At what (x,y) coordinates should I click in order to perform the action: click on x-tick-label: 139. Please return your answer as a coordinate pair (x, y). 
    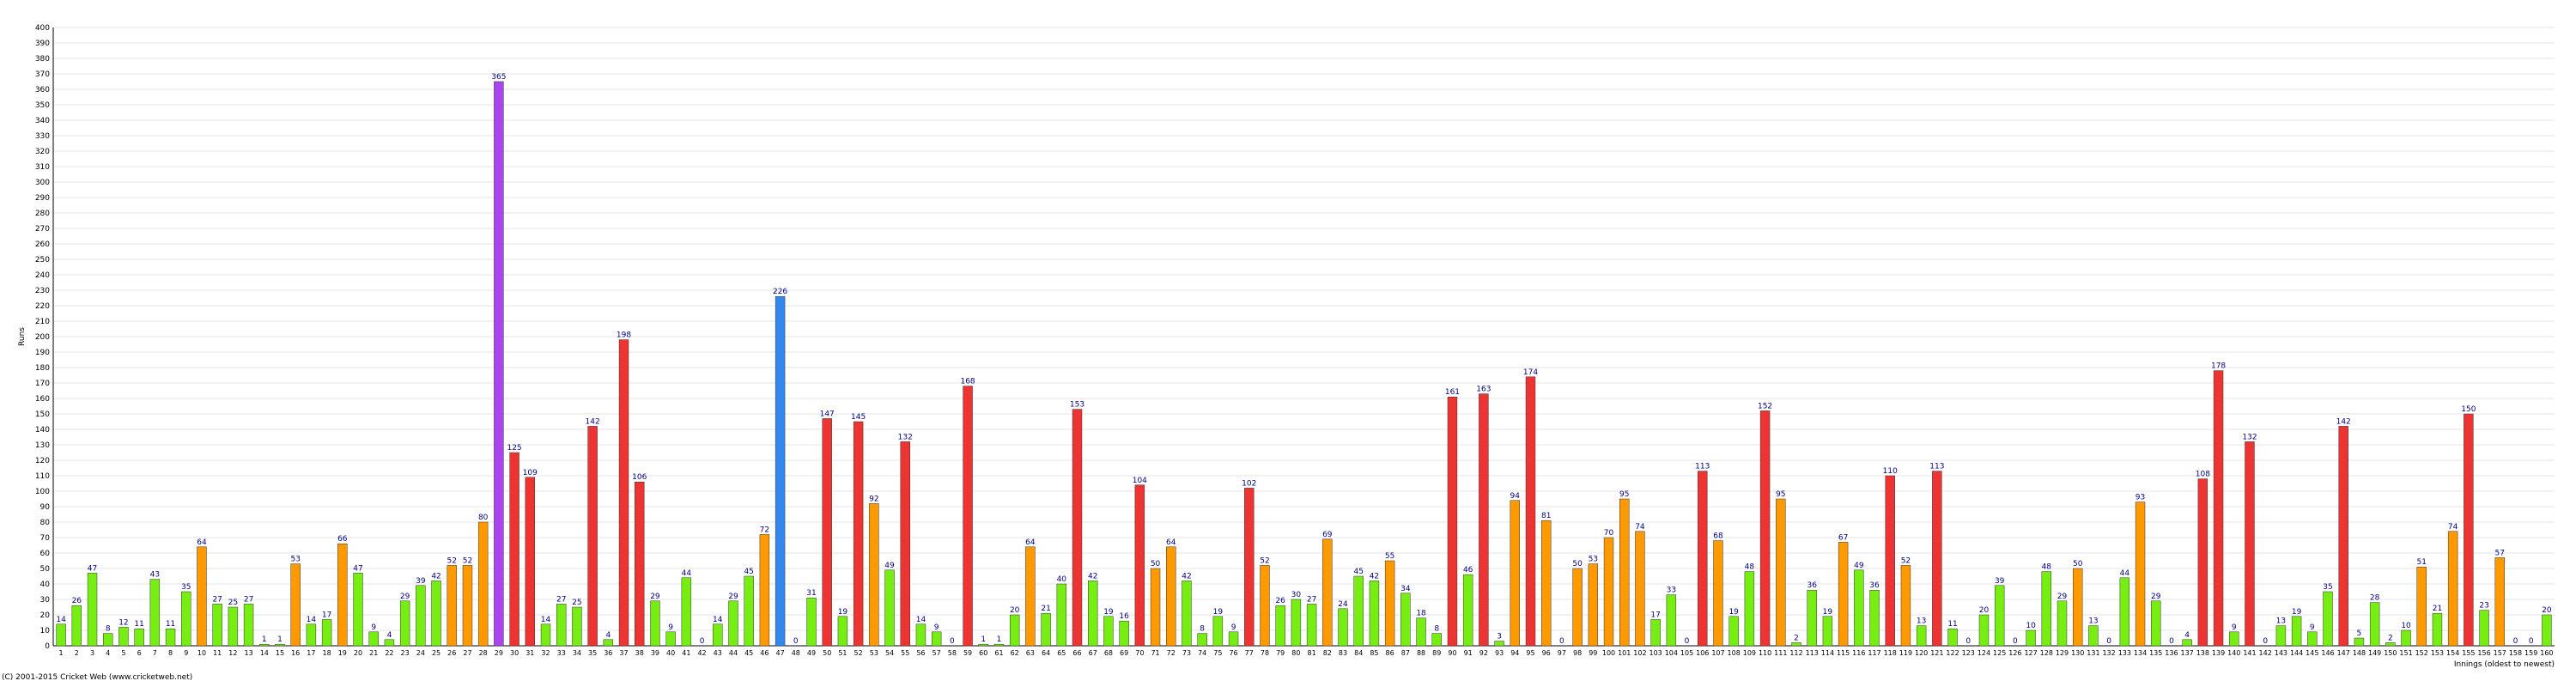
    Looking at the image, I should click on (2218, 653).